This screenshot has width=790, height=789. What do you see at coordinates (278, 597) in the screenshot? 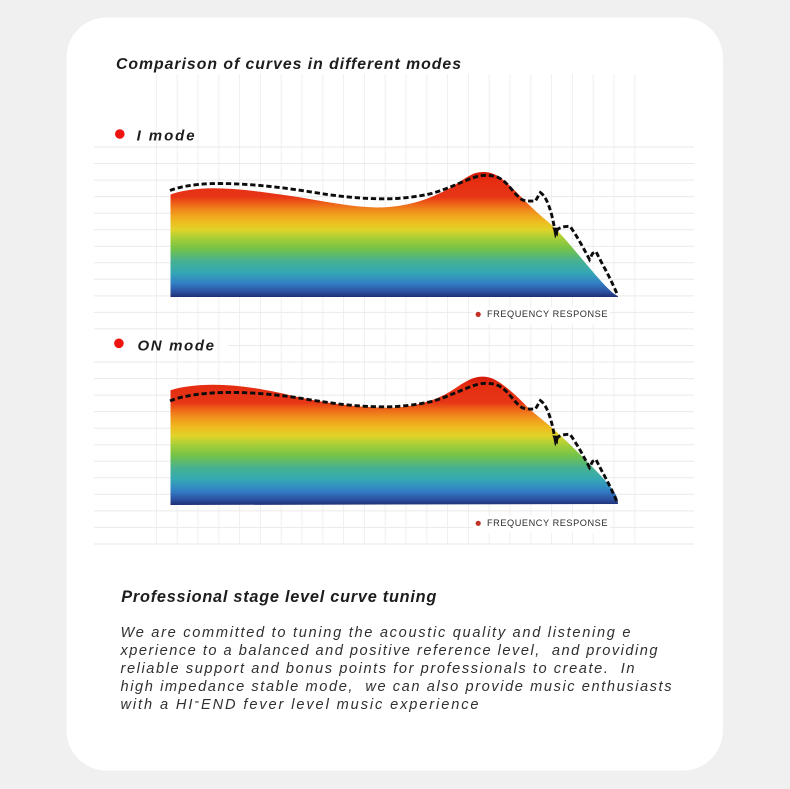
I see `svg-text:Professional stage level curve: Professional stage level curve tuning` at bounding box center [278, 597].